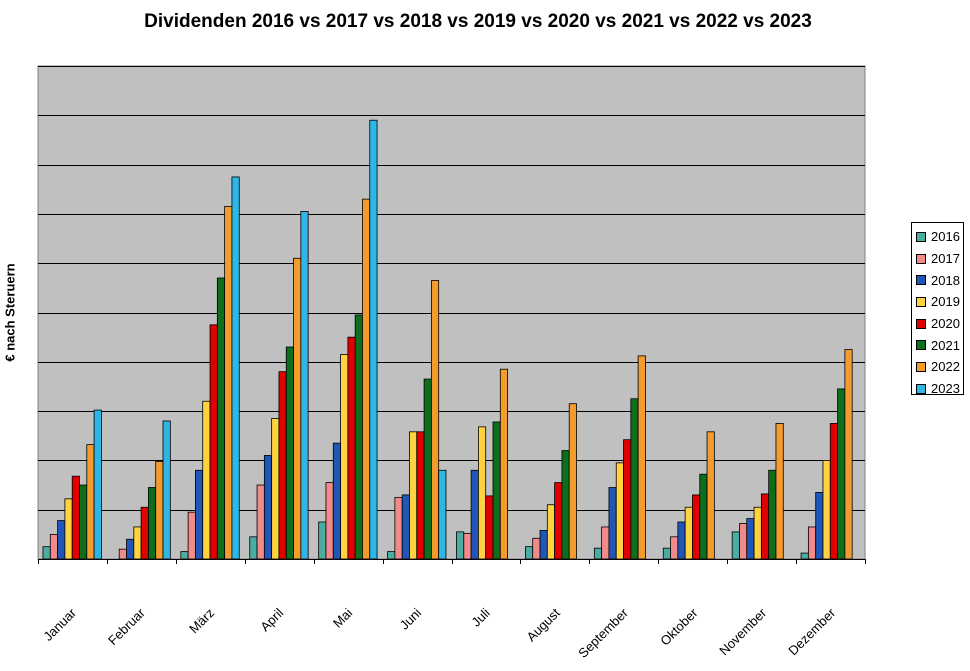  What do you see at coordinates (779, 491) in the screenshot?
I see `bar-2022-November` at bounding box center [779, 491].